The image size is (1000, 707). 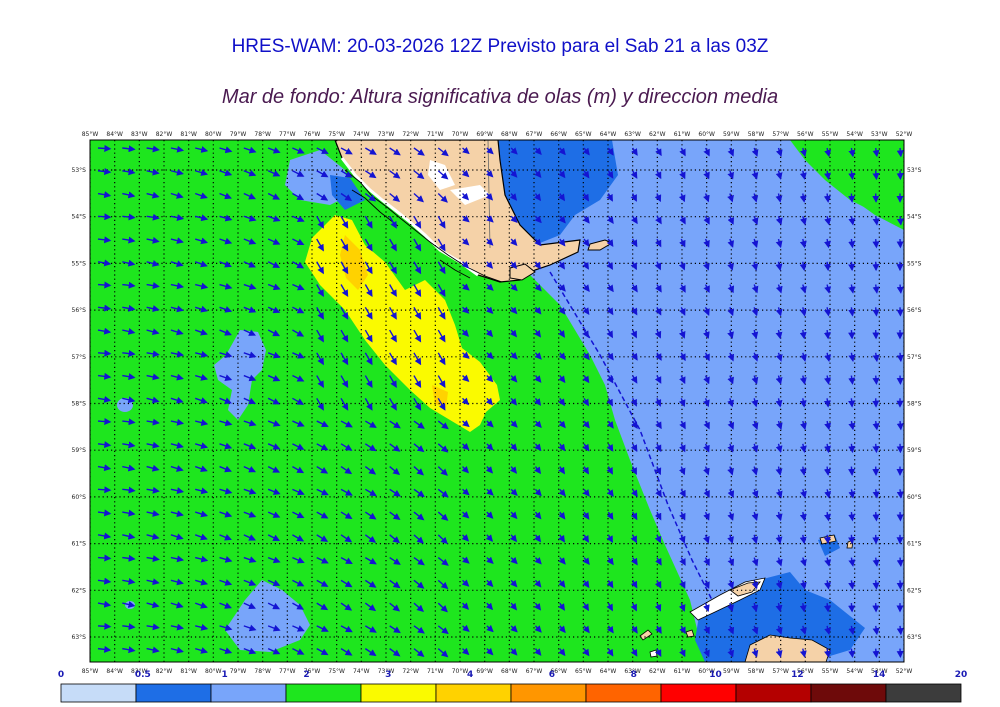 I want to click on longitude-tick-label: 52°W, so click(x=904, y=671).